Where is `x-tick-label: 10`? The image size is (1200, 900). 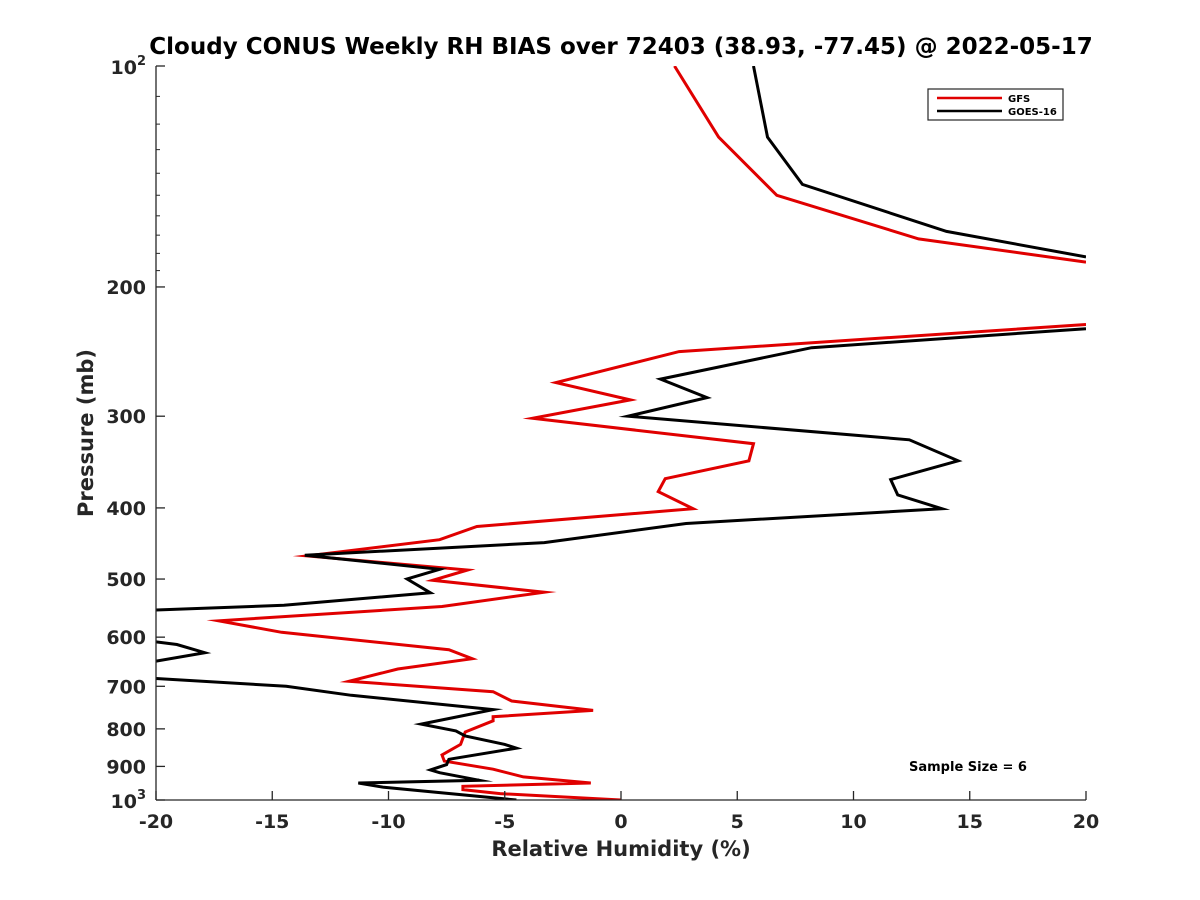 x-tick-label: 10 is located at coordinates (853, 822).